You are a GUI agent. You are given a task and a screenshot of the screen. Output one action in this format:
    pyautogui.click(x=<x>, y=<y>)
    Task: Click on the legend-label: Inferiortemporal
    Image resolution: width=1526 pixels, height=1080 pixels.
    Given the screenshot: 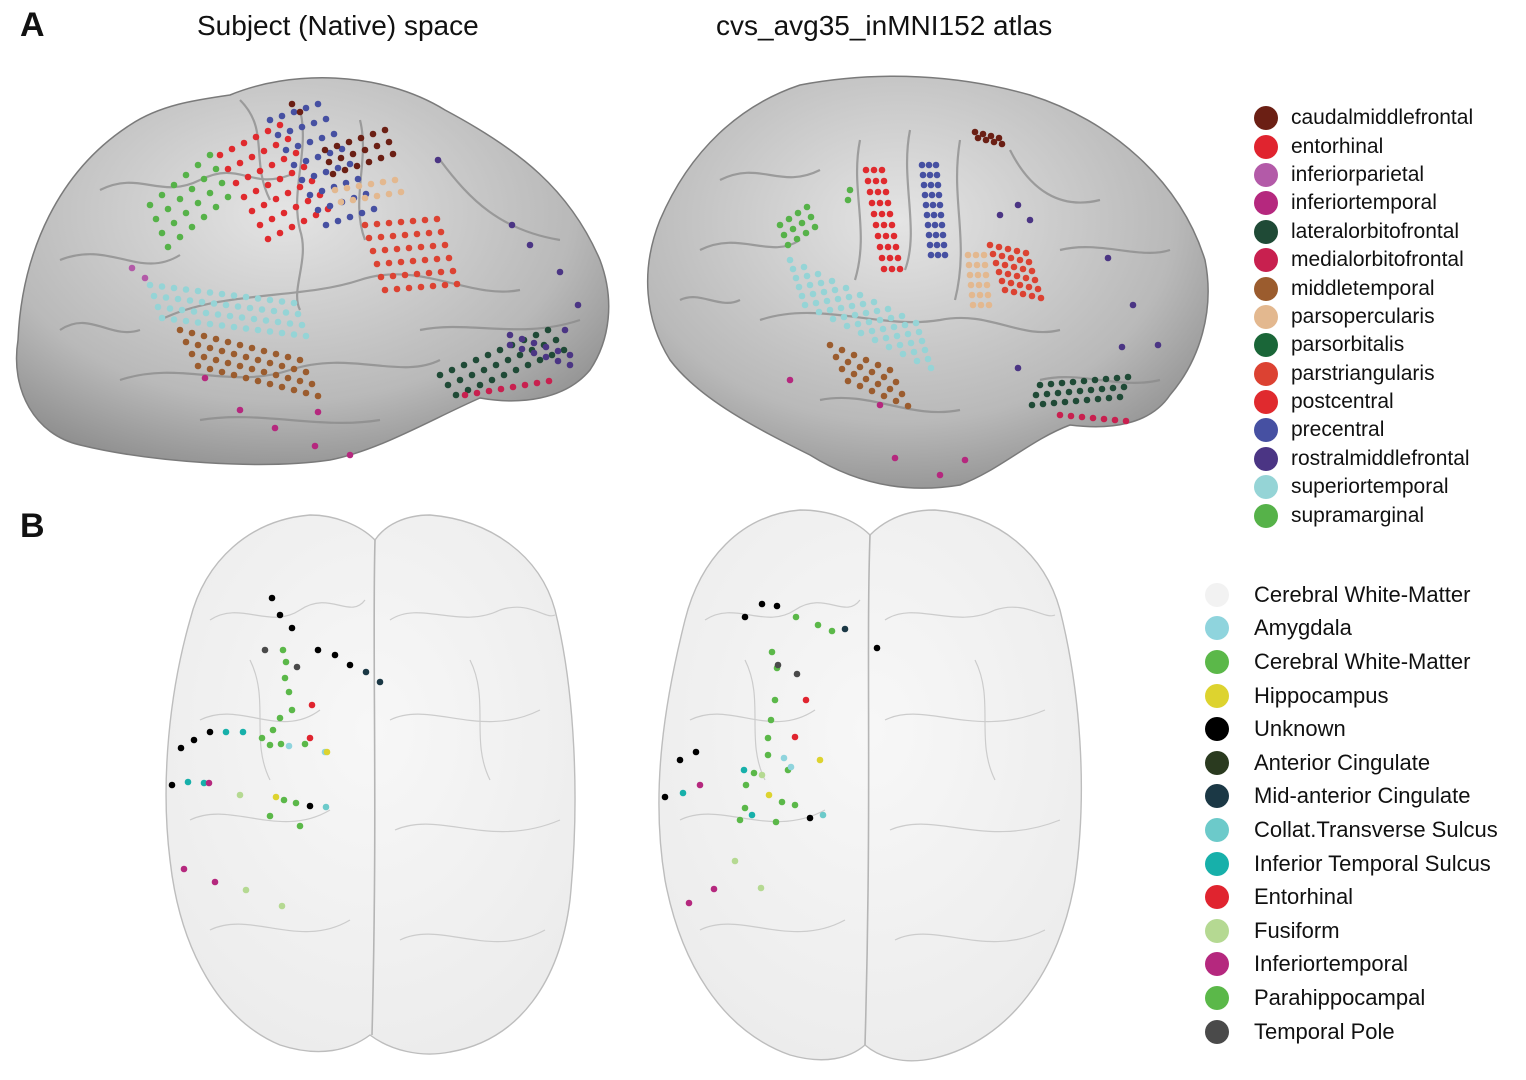 What is the action you would take?
    pyautogui.click(x=1331, y=964)
    